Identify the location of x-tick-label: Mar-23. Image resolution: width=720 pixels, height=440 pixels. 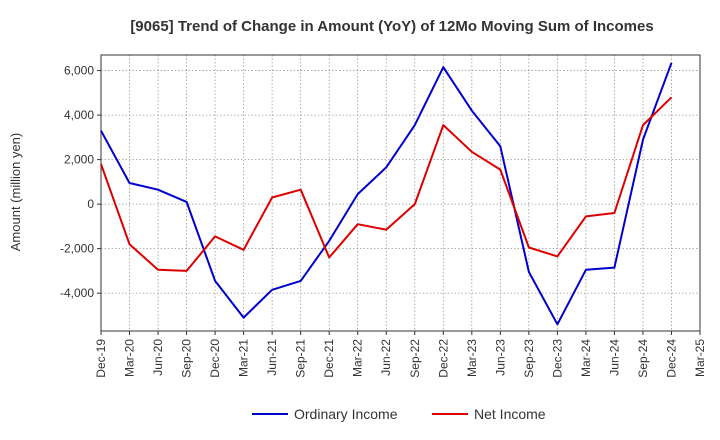
(472, 358).